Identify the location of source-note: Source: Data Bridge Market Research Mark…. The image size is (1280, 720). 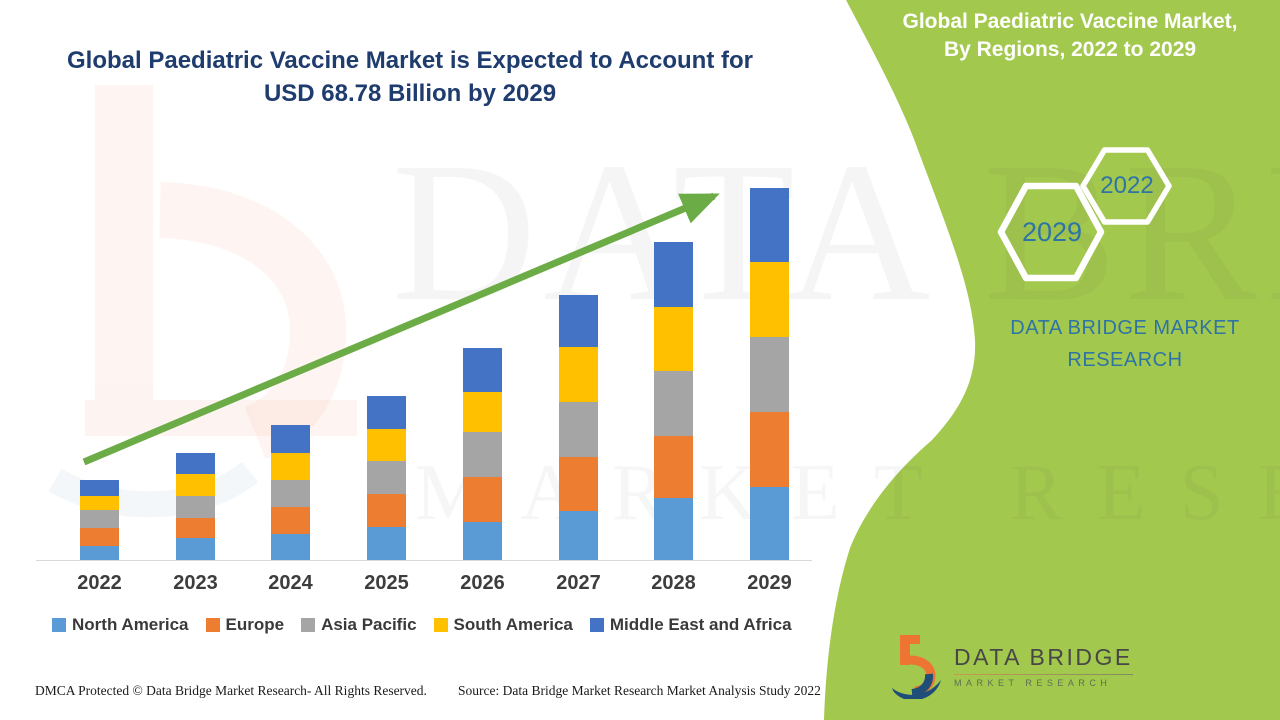
(639, 690).